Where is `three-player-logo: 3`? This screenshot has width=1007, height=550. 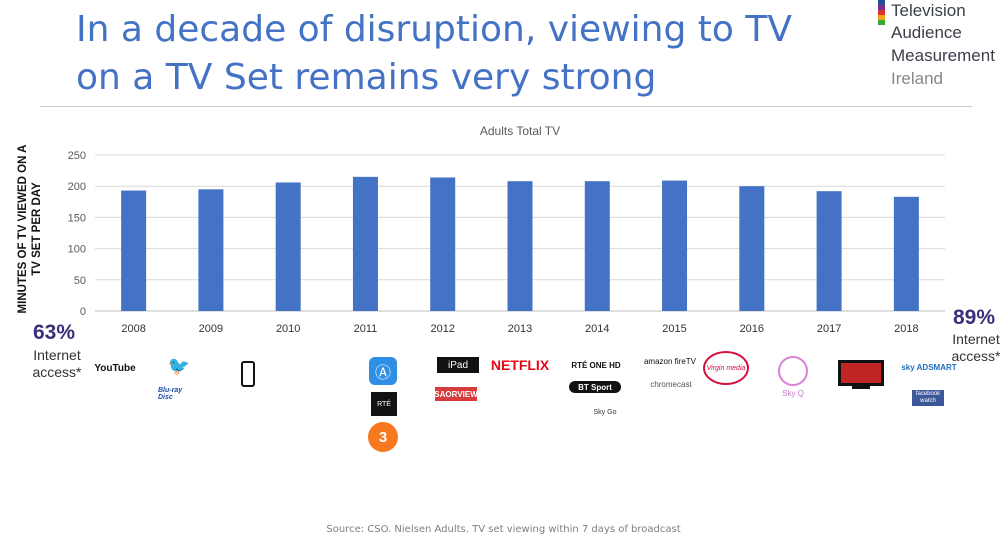 three-player-logo: 3 is located at coordinates (383, 437).